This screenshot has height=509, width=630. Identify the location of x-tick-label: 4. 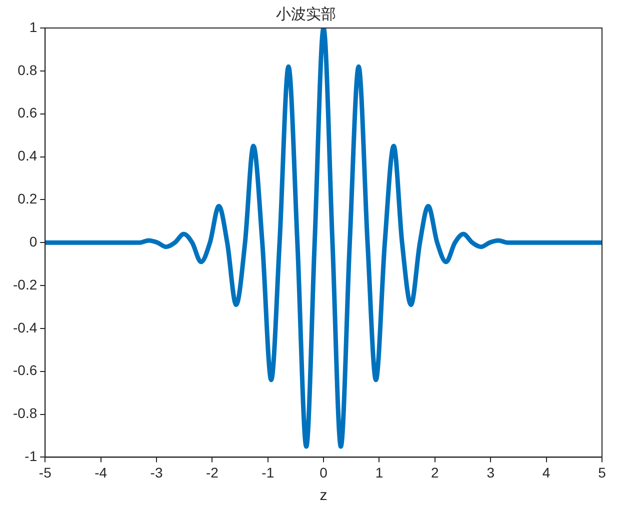
(546, 472).